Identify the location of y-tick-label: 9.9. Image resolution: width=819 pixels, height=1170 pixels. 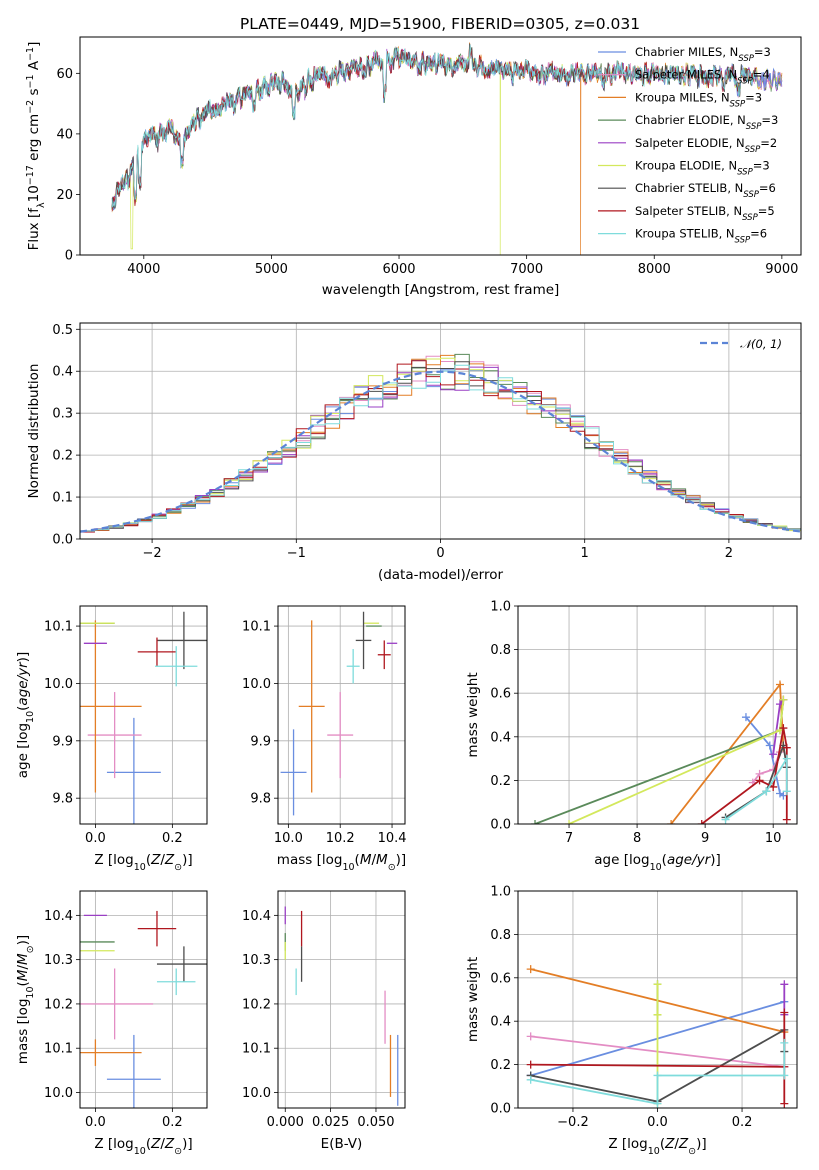
(260, 741).